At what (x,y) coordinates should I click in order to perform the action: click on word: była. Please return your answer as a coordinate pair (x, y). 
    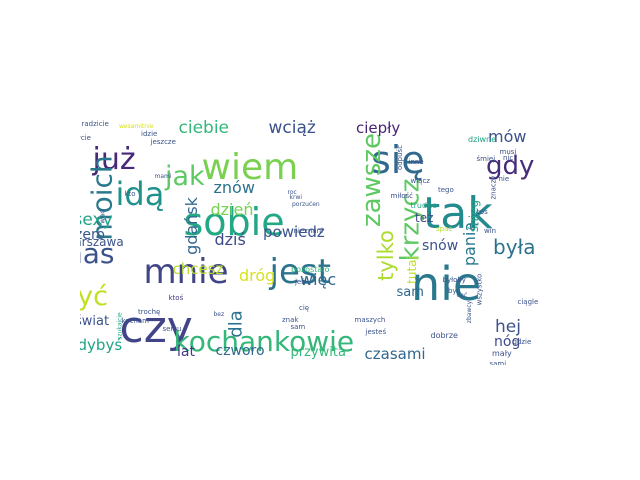
    Looking at the image, I should click on (514, 247).